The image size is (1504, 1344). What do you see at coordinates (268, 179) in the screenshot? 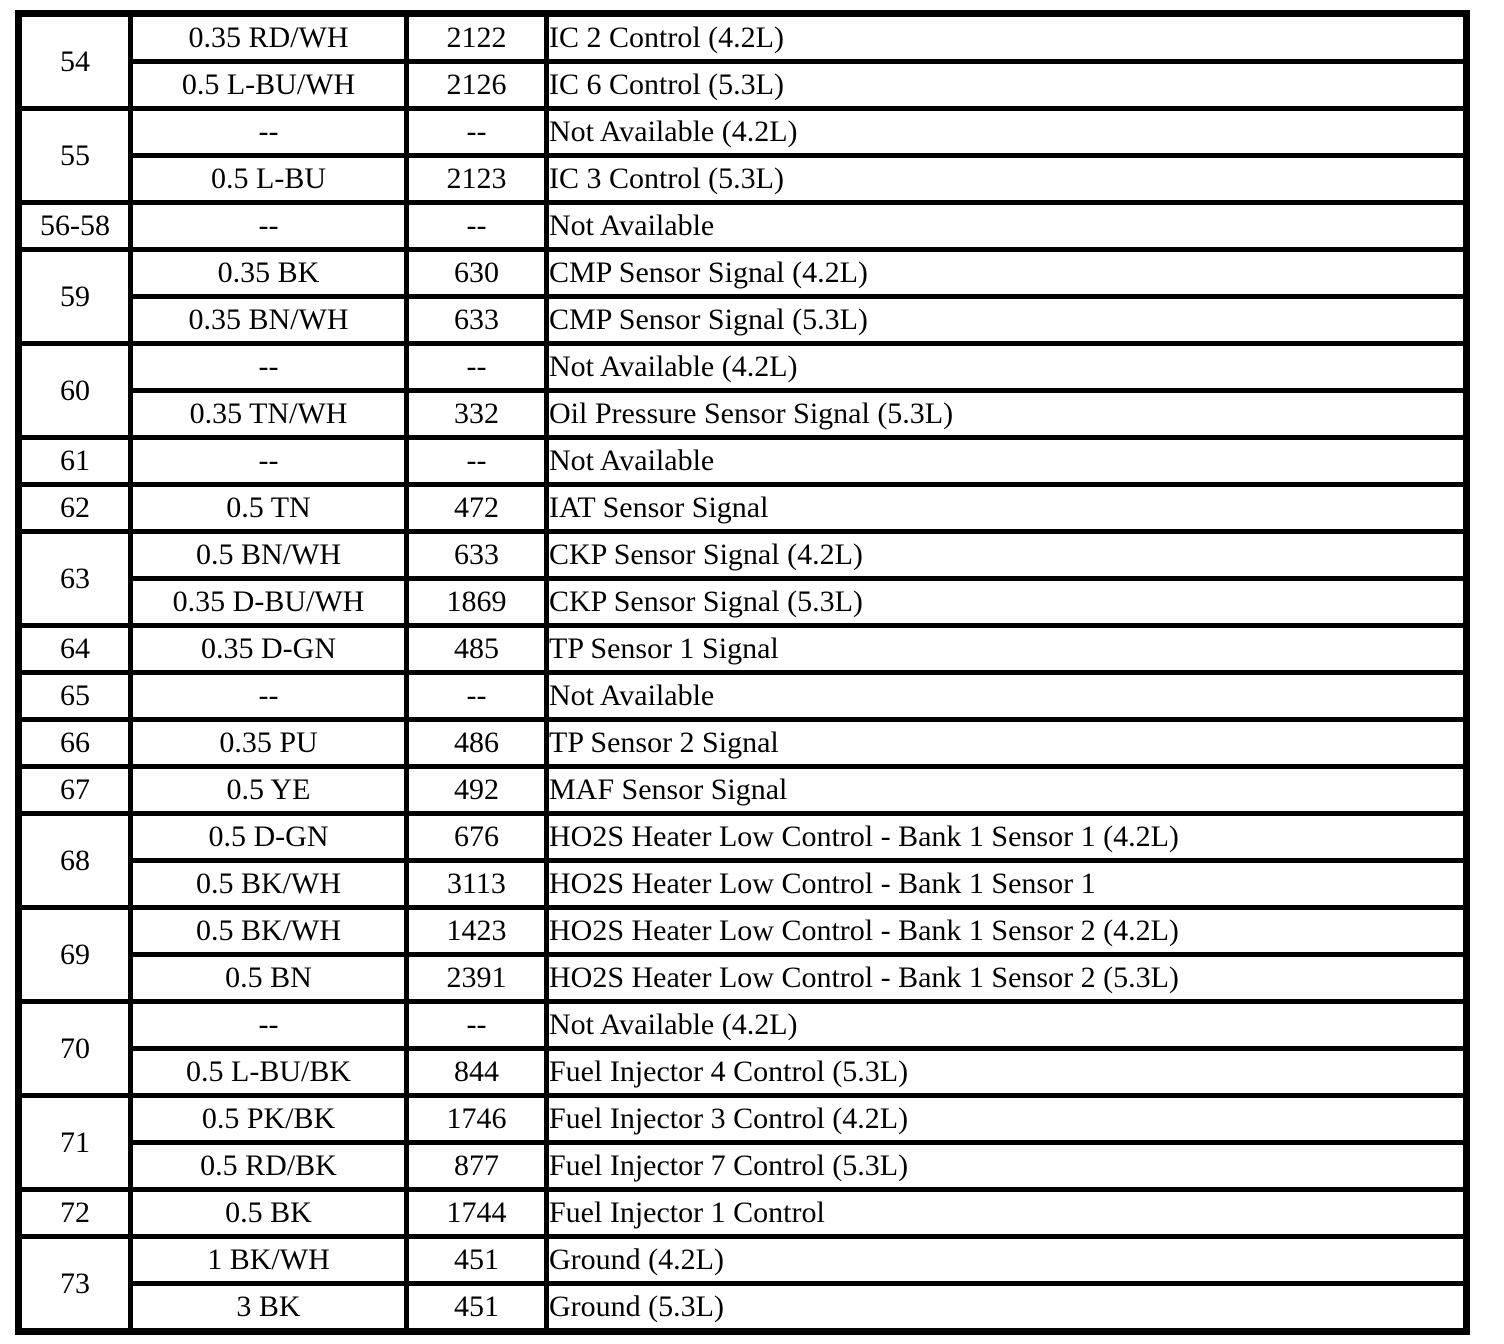
I see `wire-cell: 0.5 L-BU` at bounding box center [268, 179].